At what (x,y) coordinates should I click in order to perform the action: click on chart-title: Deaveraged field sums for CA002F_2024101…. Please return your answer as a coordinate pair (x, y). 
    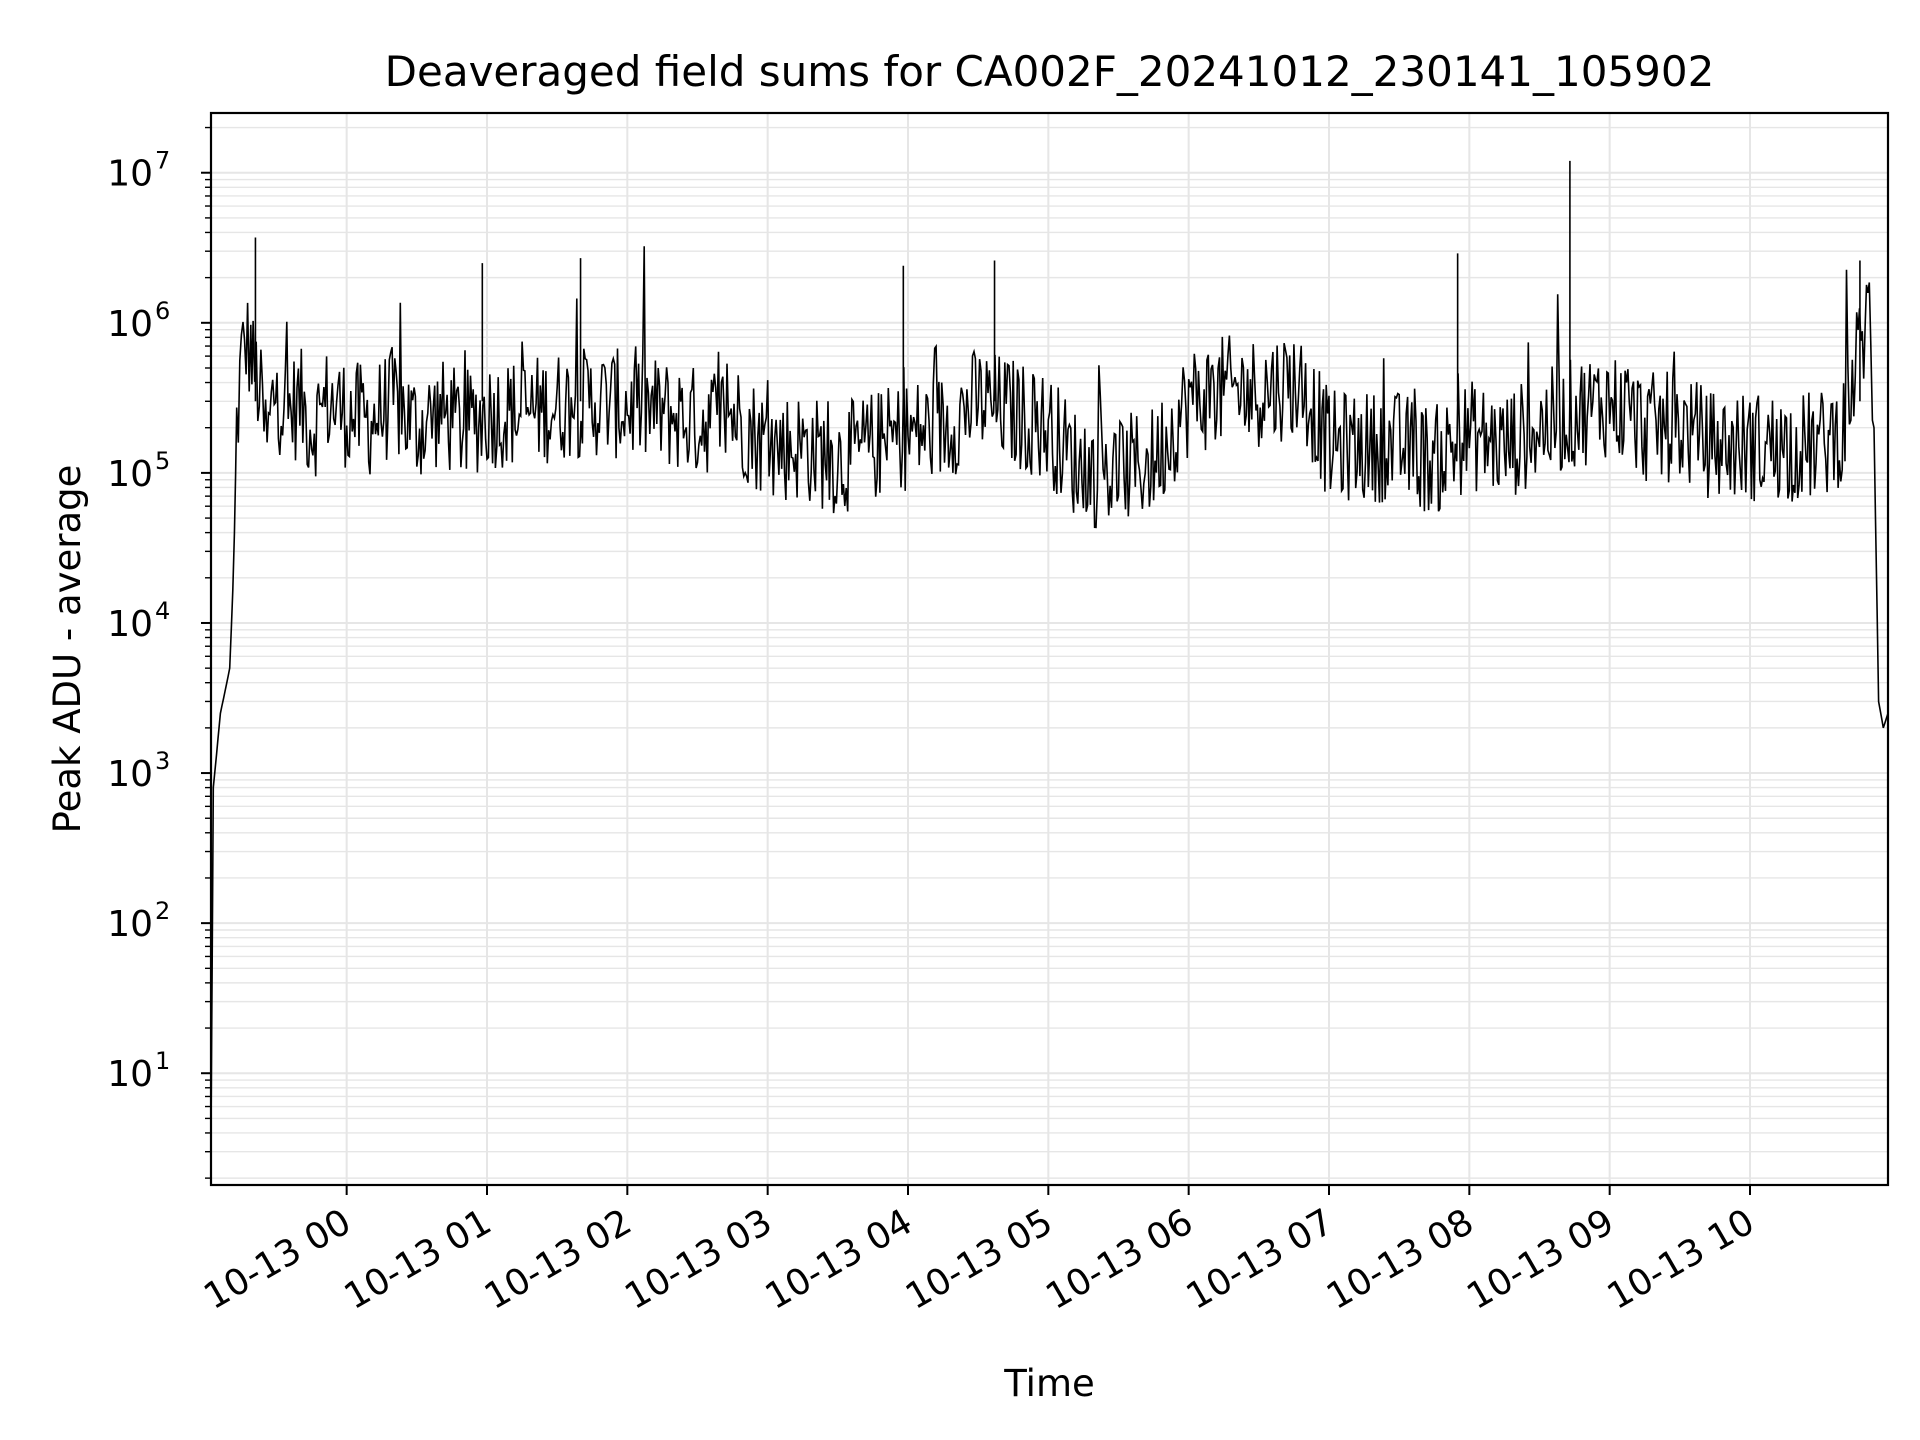
    Looking at the image, I should click on (1050, 71).